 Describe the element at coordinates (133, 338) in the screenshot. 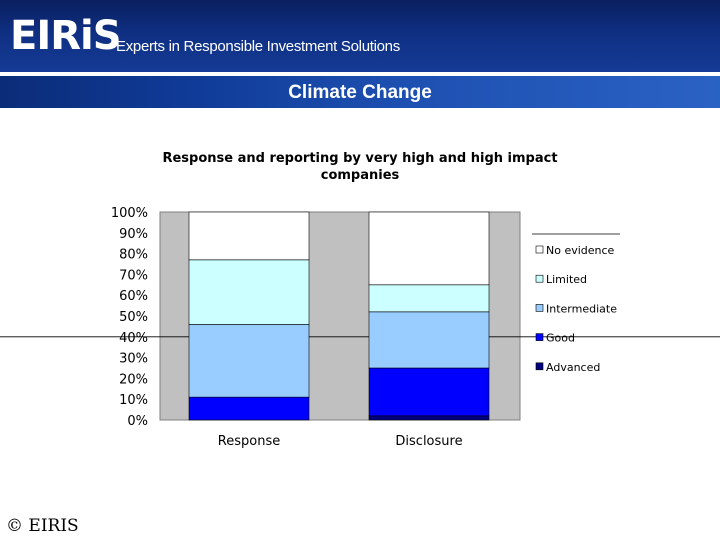

I see `y-tick-label: 40%` at that location.